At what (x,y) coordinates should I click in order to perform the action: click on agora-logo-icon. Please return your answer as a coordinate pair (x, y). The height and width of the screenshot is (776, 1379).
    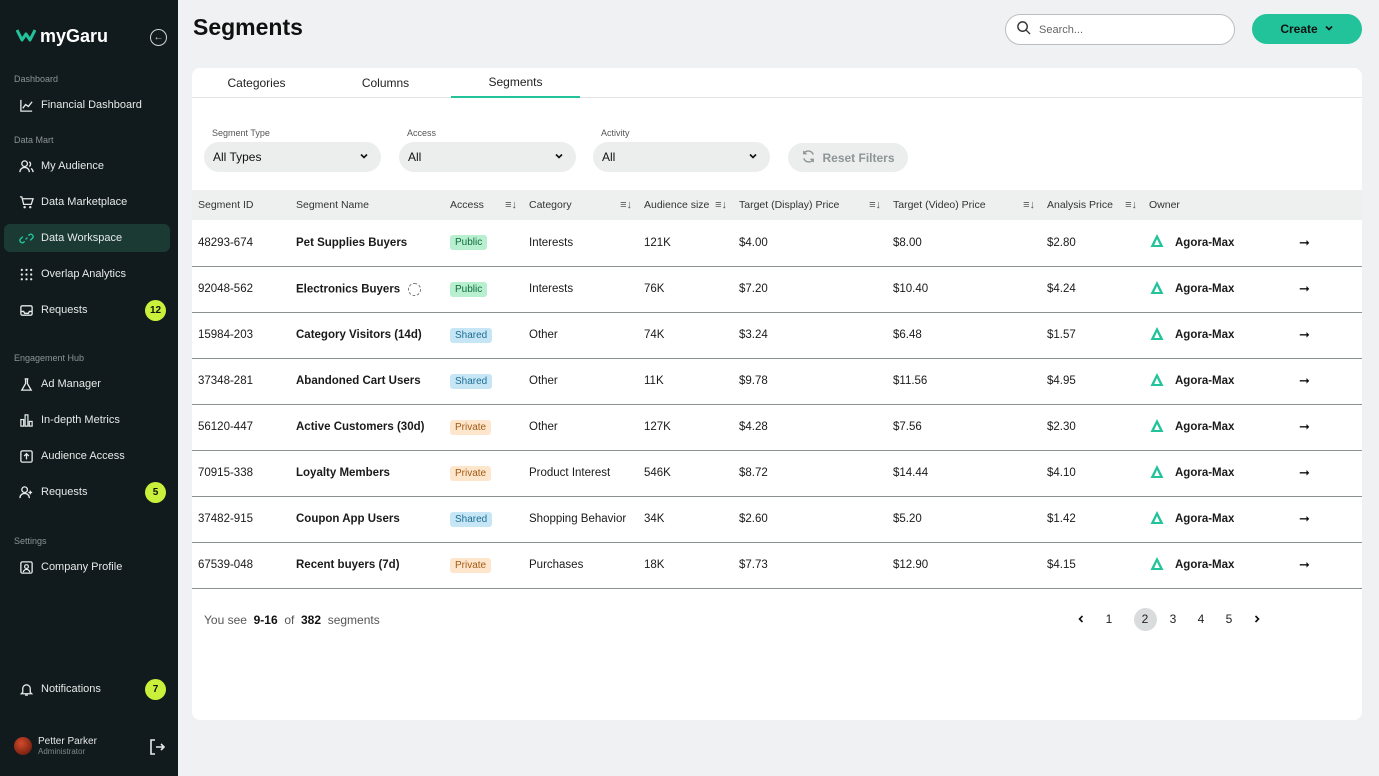
    Looking at the image, I should click on (1157, 519).